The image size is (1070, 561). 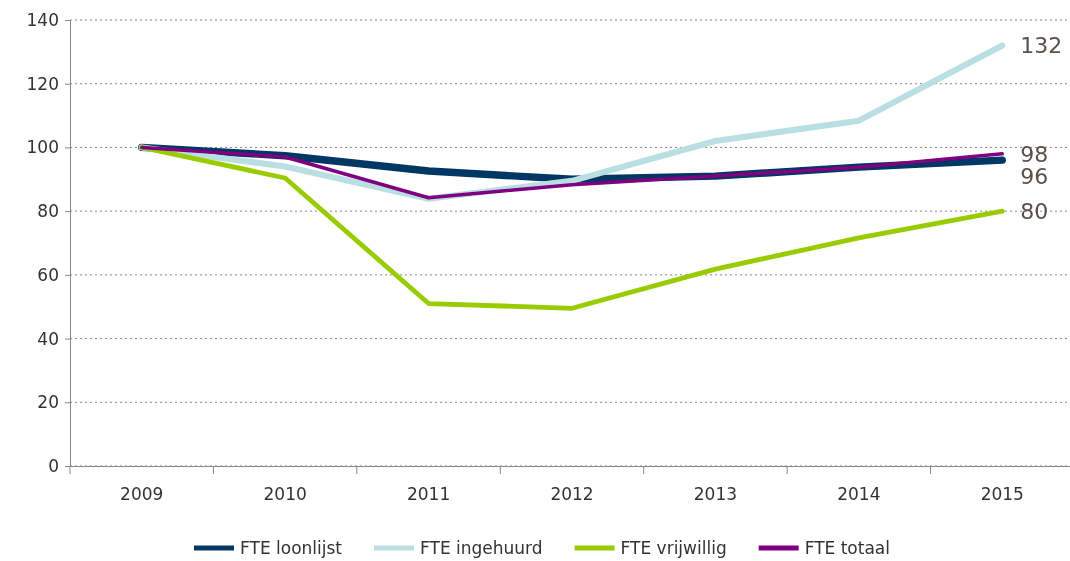 What do you see at coordinates (847, 547) in the screenshot?
I see `legend-label: FTE totaal` at bounding box center [847, 547].